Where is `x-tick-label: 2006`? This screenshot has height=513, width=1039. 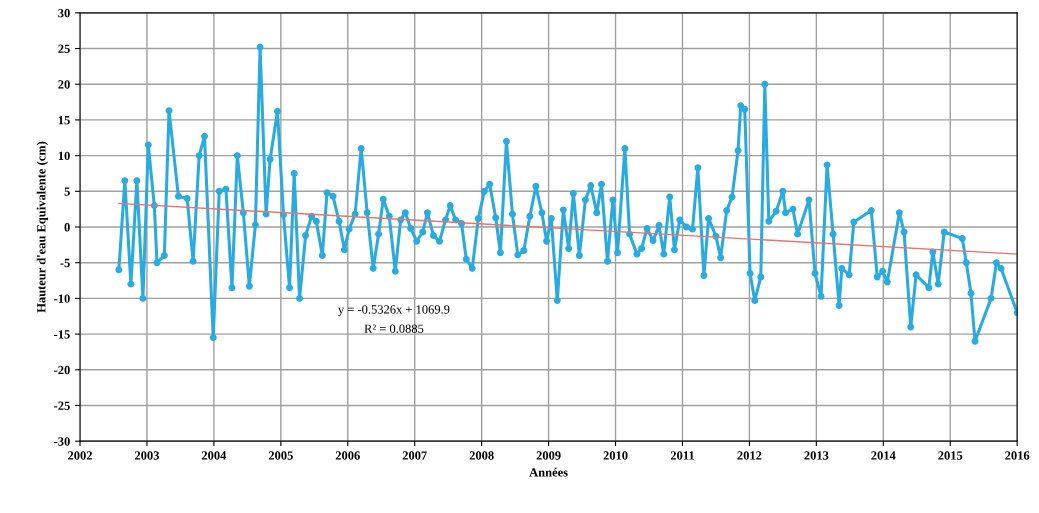
x-tick-label: 2006 is located at coordinates (347, 455).